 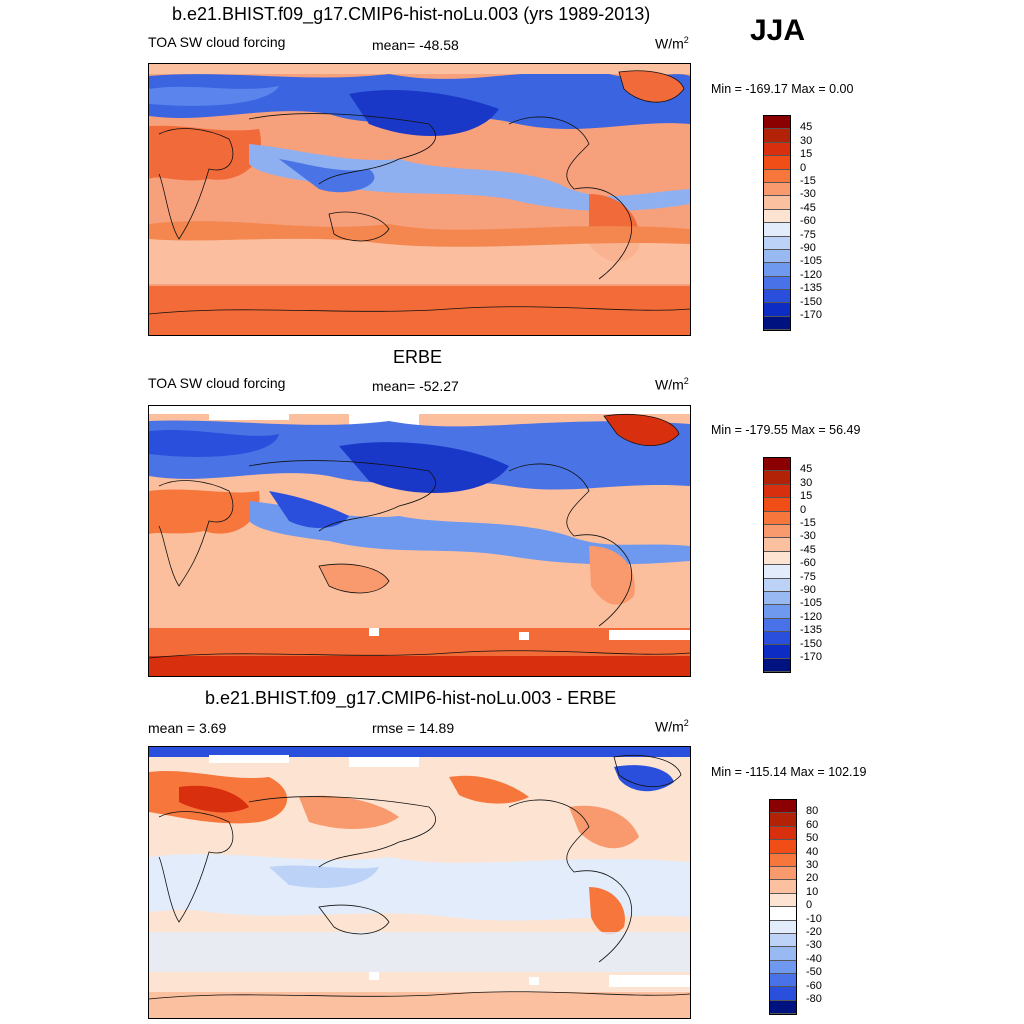 What do you see at coordinates (187, 728) in the screenshot?
I see `panel-3-mean-label: mean = 3.69` at bounding box center [187, 728].